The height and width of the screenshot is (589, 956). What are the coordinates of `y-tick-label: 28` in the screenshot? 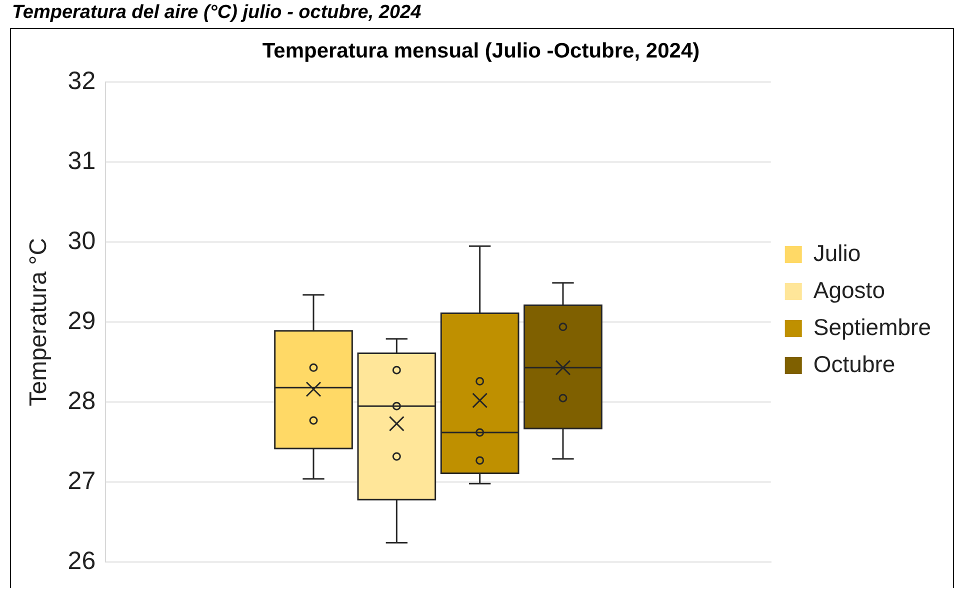 It's located at (82, 400).